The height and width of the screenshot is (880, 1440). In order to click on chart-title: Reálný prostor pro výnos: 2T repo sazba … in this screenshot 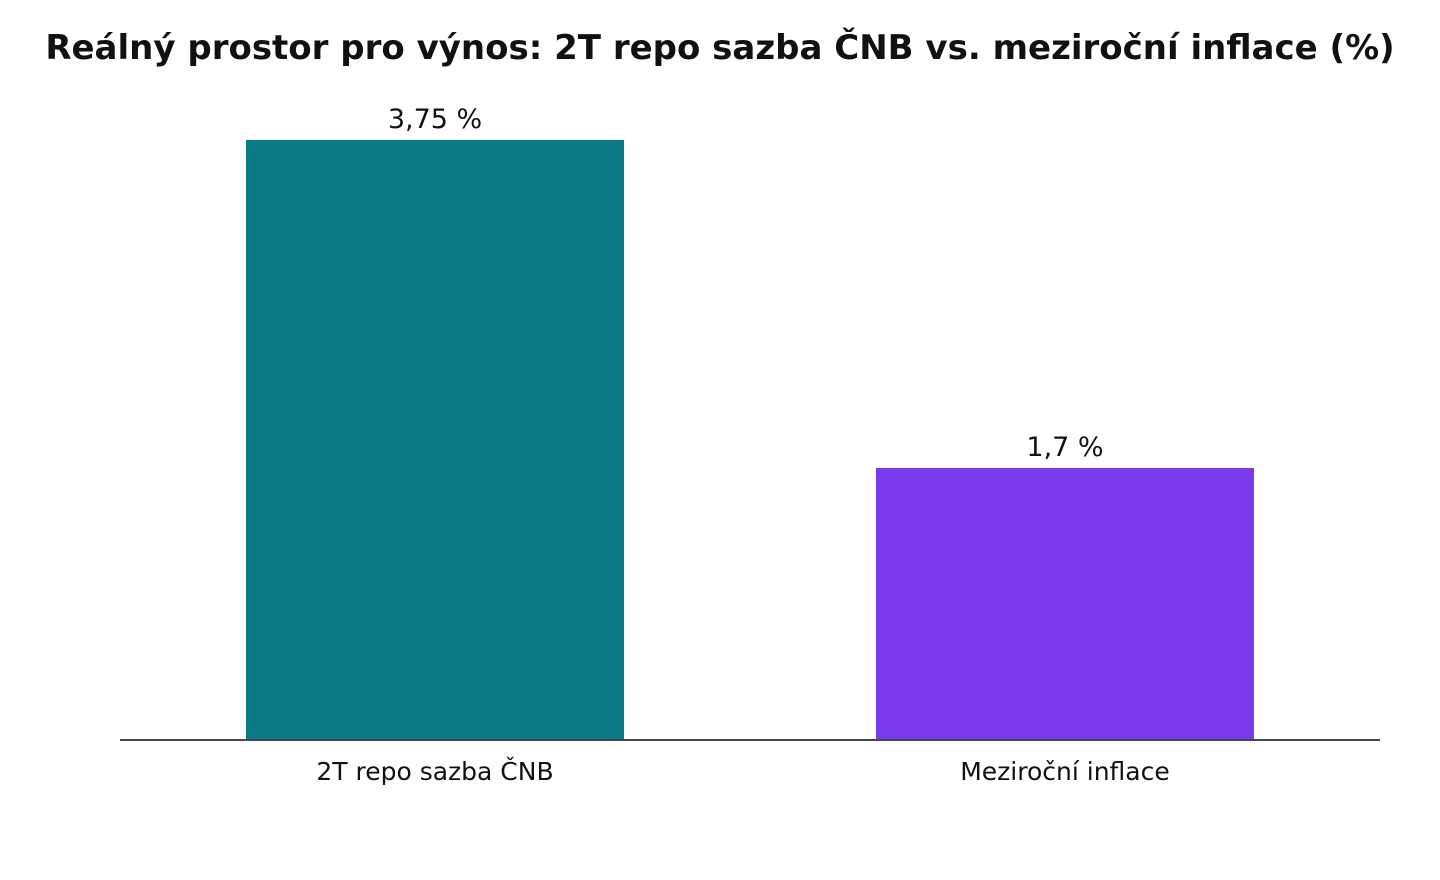, I will do `click(720, 48)`.